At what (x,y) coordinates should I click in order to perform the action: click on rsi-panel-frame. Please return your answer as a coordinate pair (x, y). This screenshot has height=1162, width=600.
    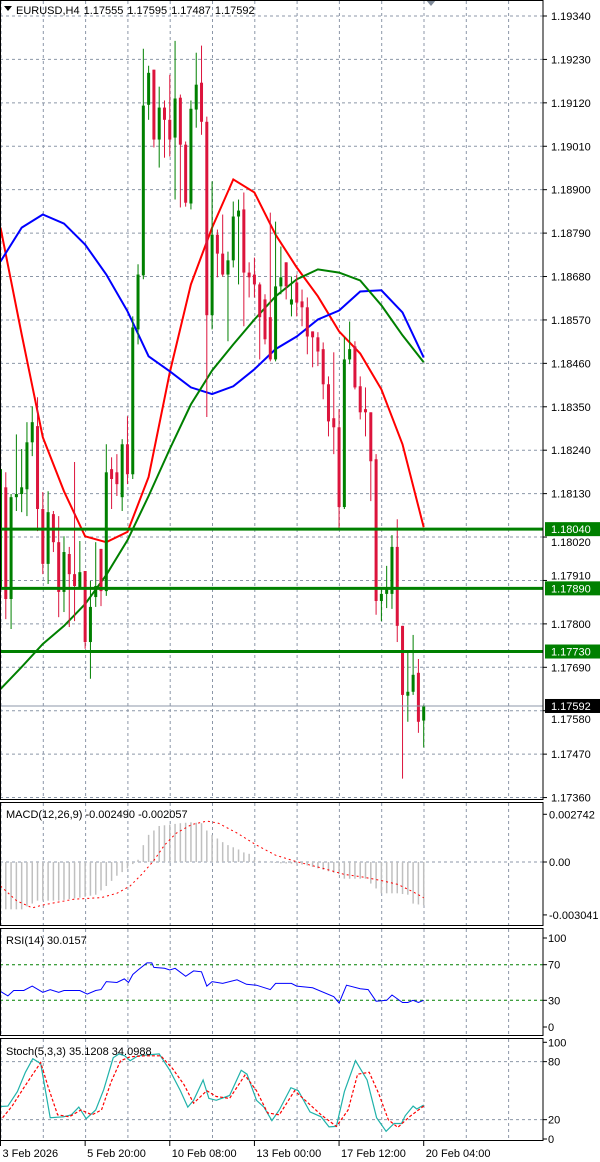
    Looking at the image, I should click on (272, 982).